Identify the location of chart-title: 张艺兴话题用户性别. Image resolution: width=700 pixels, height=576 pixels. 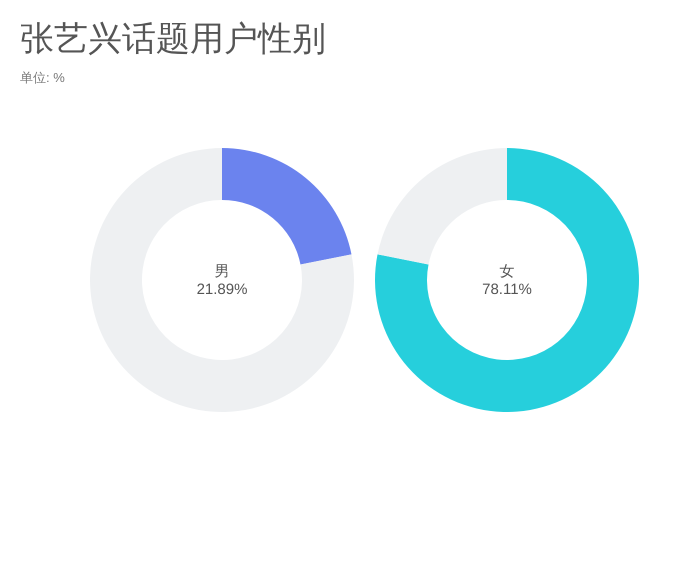
(173, 39).